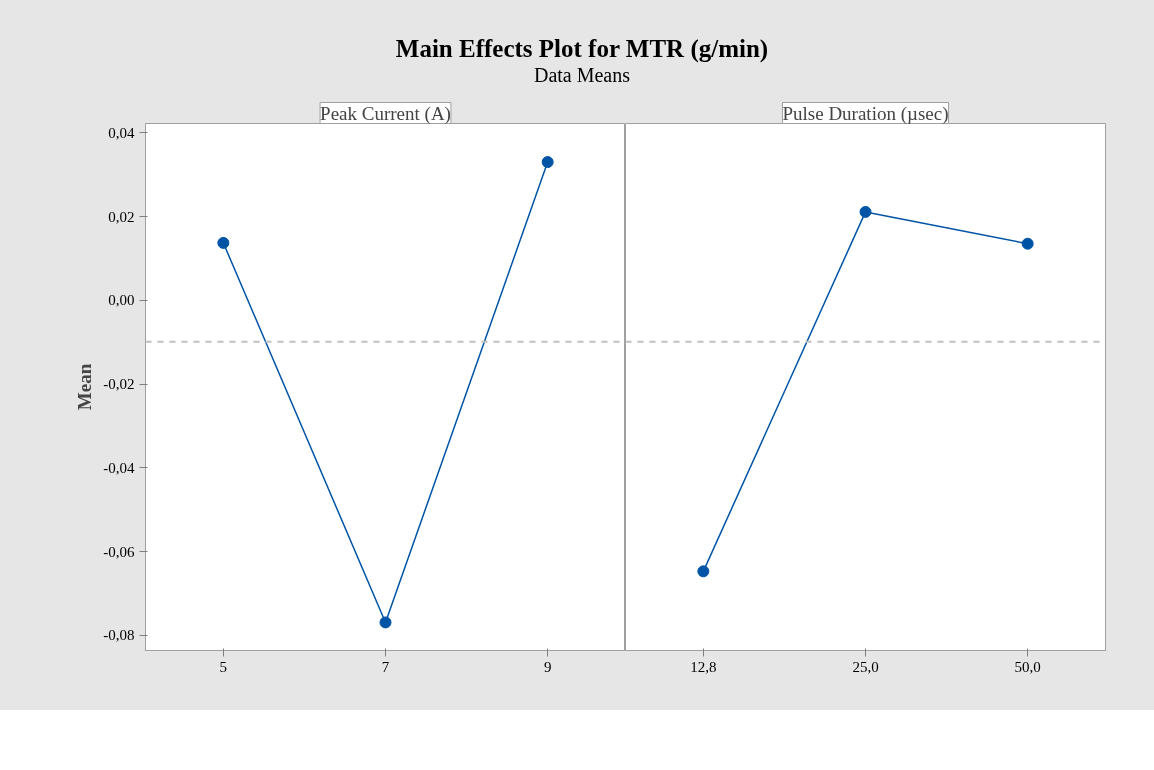 The width and height of the screenshot is (1154, 770). Describe the element at coordinates (119, 384) in the screenshot. I see `y-tick-label: -0,02` at that location.